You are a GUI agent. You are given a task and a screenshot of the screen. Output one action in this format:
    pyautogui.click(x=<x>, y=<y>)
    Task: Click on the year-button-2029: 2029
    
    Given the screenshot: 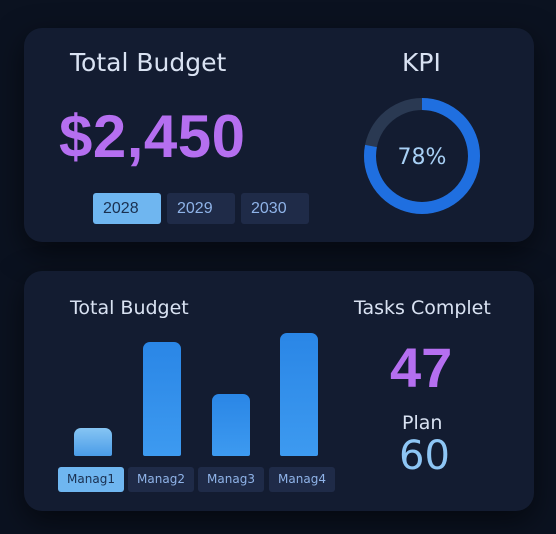 What is the action you would take?
    pyautogui.click(x=201, y=208)
    